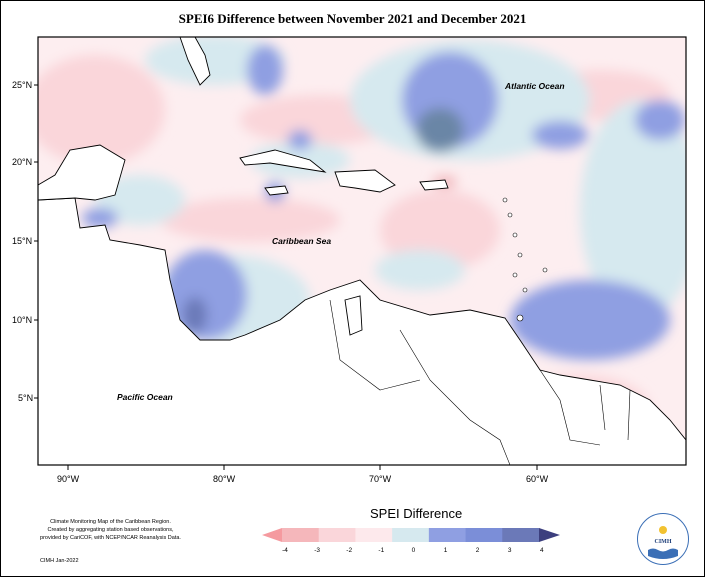 This screenshot has height=577, width=705. Describe the element at coordinates (542, 550) in the screenshot. I see `legend-tick-label: 4` at that location.